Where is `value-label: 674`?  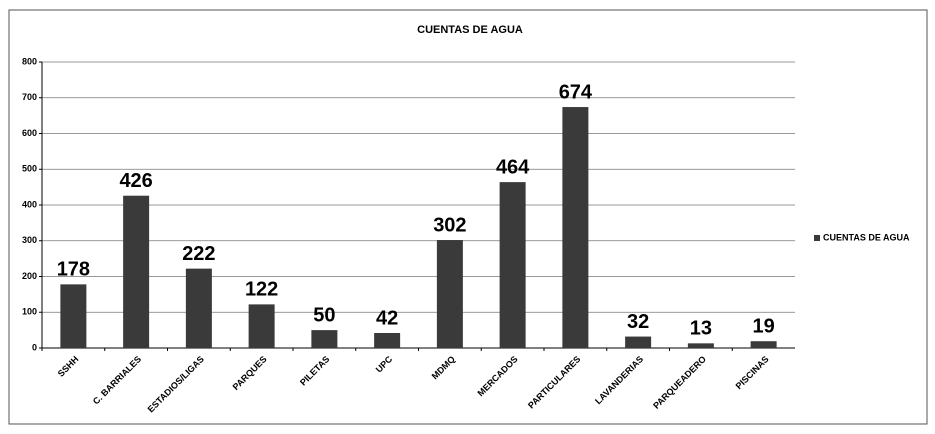
value-label: 674 is located at coordinates (576, 92).